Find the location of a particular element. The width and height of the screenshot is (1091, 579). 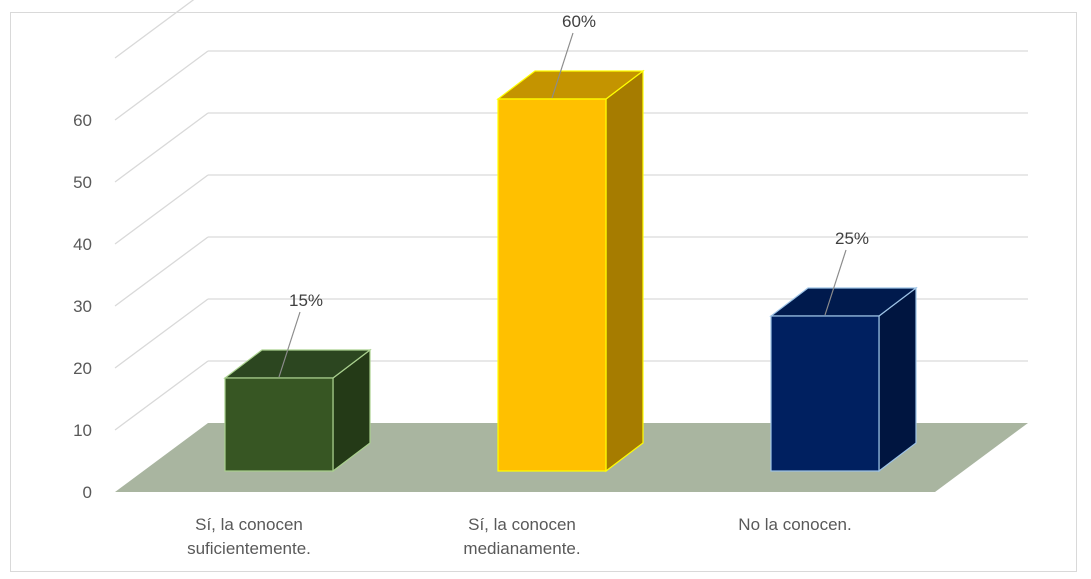

y-axis-ticks: 0 10 20 30 40 50 60 is located at coordinates (82, 306).